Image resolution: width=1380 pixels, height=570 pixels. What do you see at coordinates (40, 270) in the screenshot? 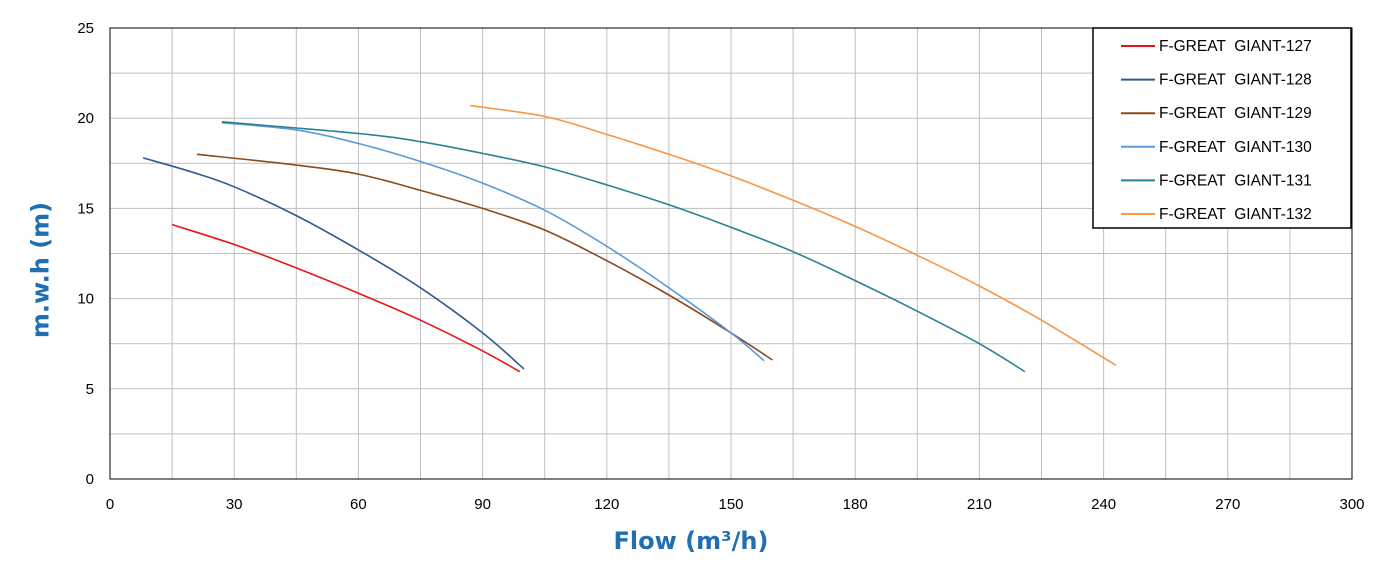
I see `y-axis-title: m.w.h (m)` at bounding box center [40, 270].